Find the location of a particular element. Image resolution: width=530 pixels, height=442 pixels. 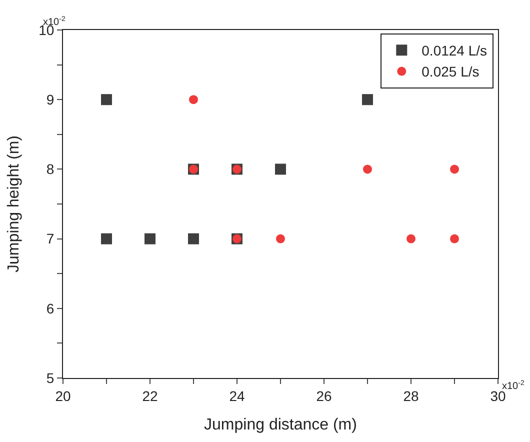

x-tick-label: 22 is located at coordinates (150, 396).